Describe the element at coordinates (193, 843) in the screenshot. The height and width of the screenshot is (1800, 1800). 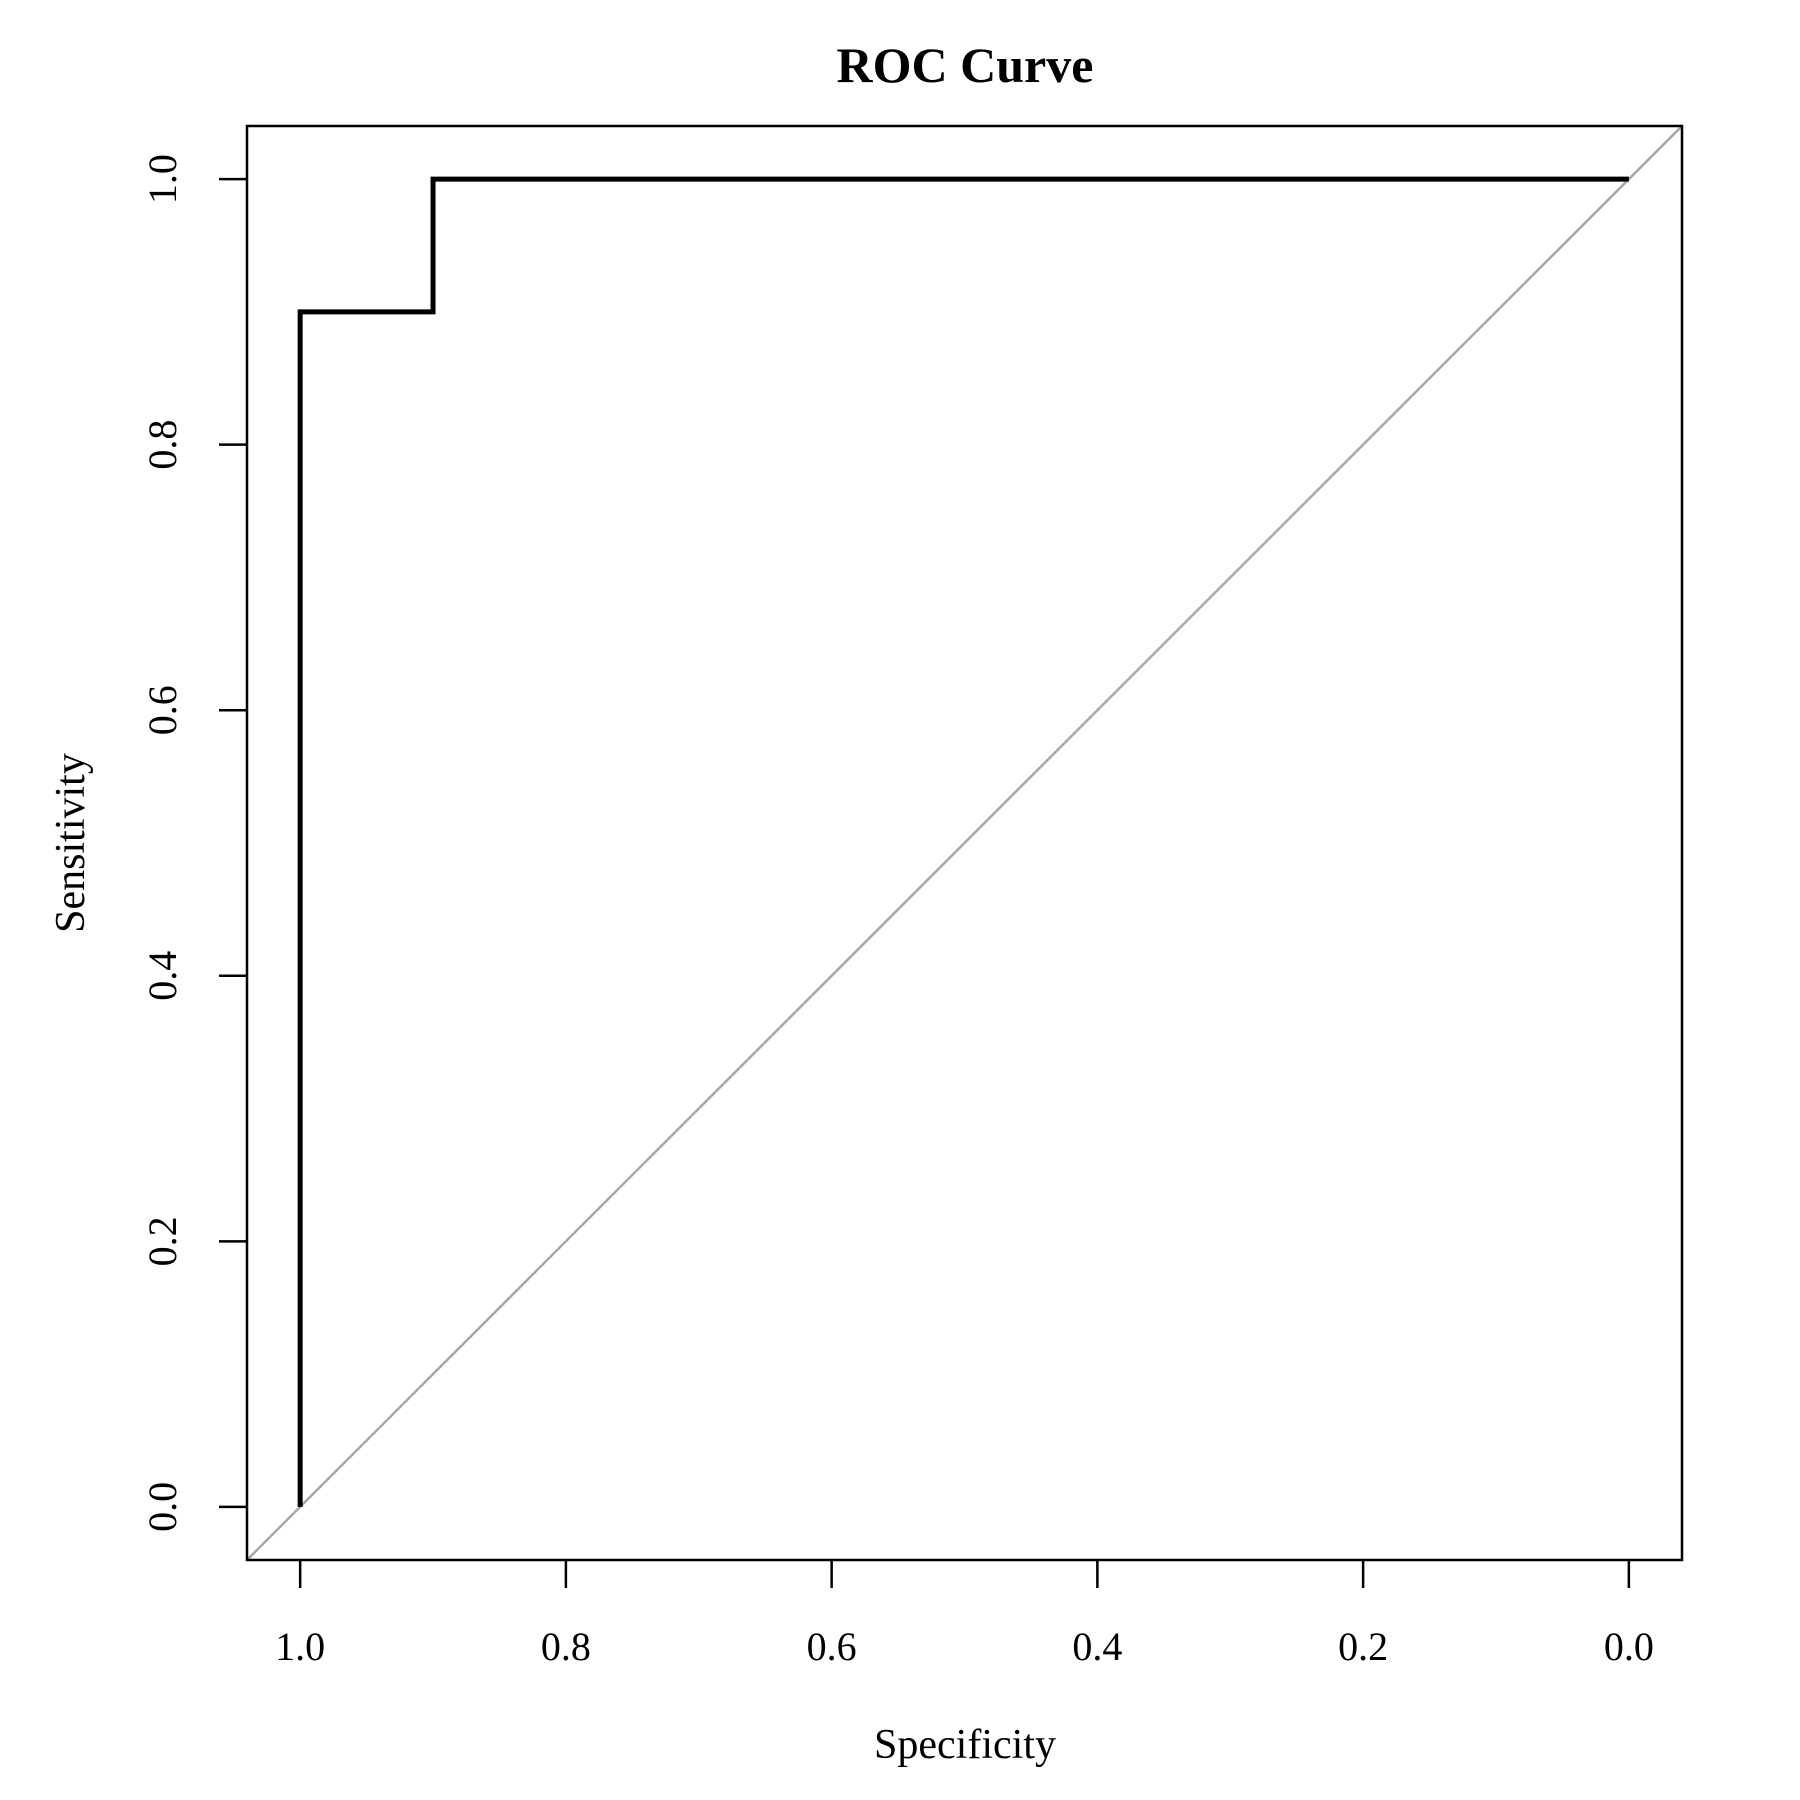
I see `y-axis: 0.0 0.2 0.4 0.6 0.8 1.0` at that location.